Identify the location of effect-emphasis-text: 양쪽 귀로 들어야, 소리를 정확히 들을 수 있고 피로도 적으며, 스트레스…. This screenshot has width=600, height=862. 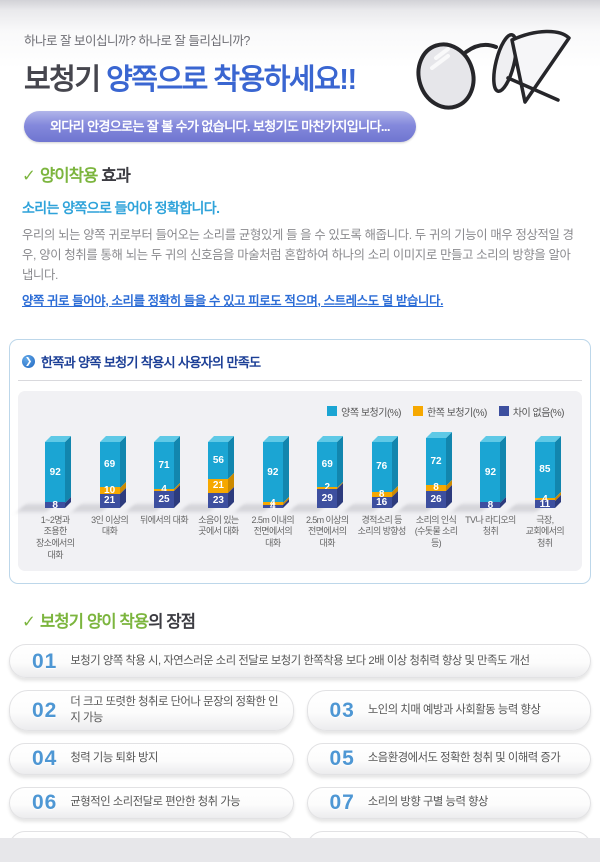
(233, 300).